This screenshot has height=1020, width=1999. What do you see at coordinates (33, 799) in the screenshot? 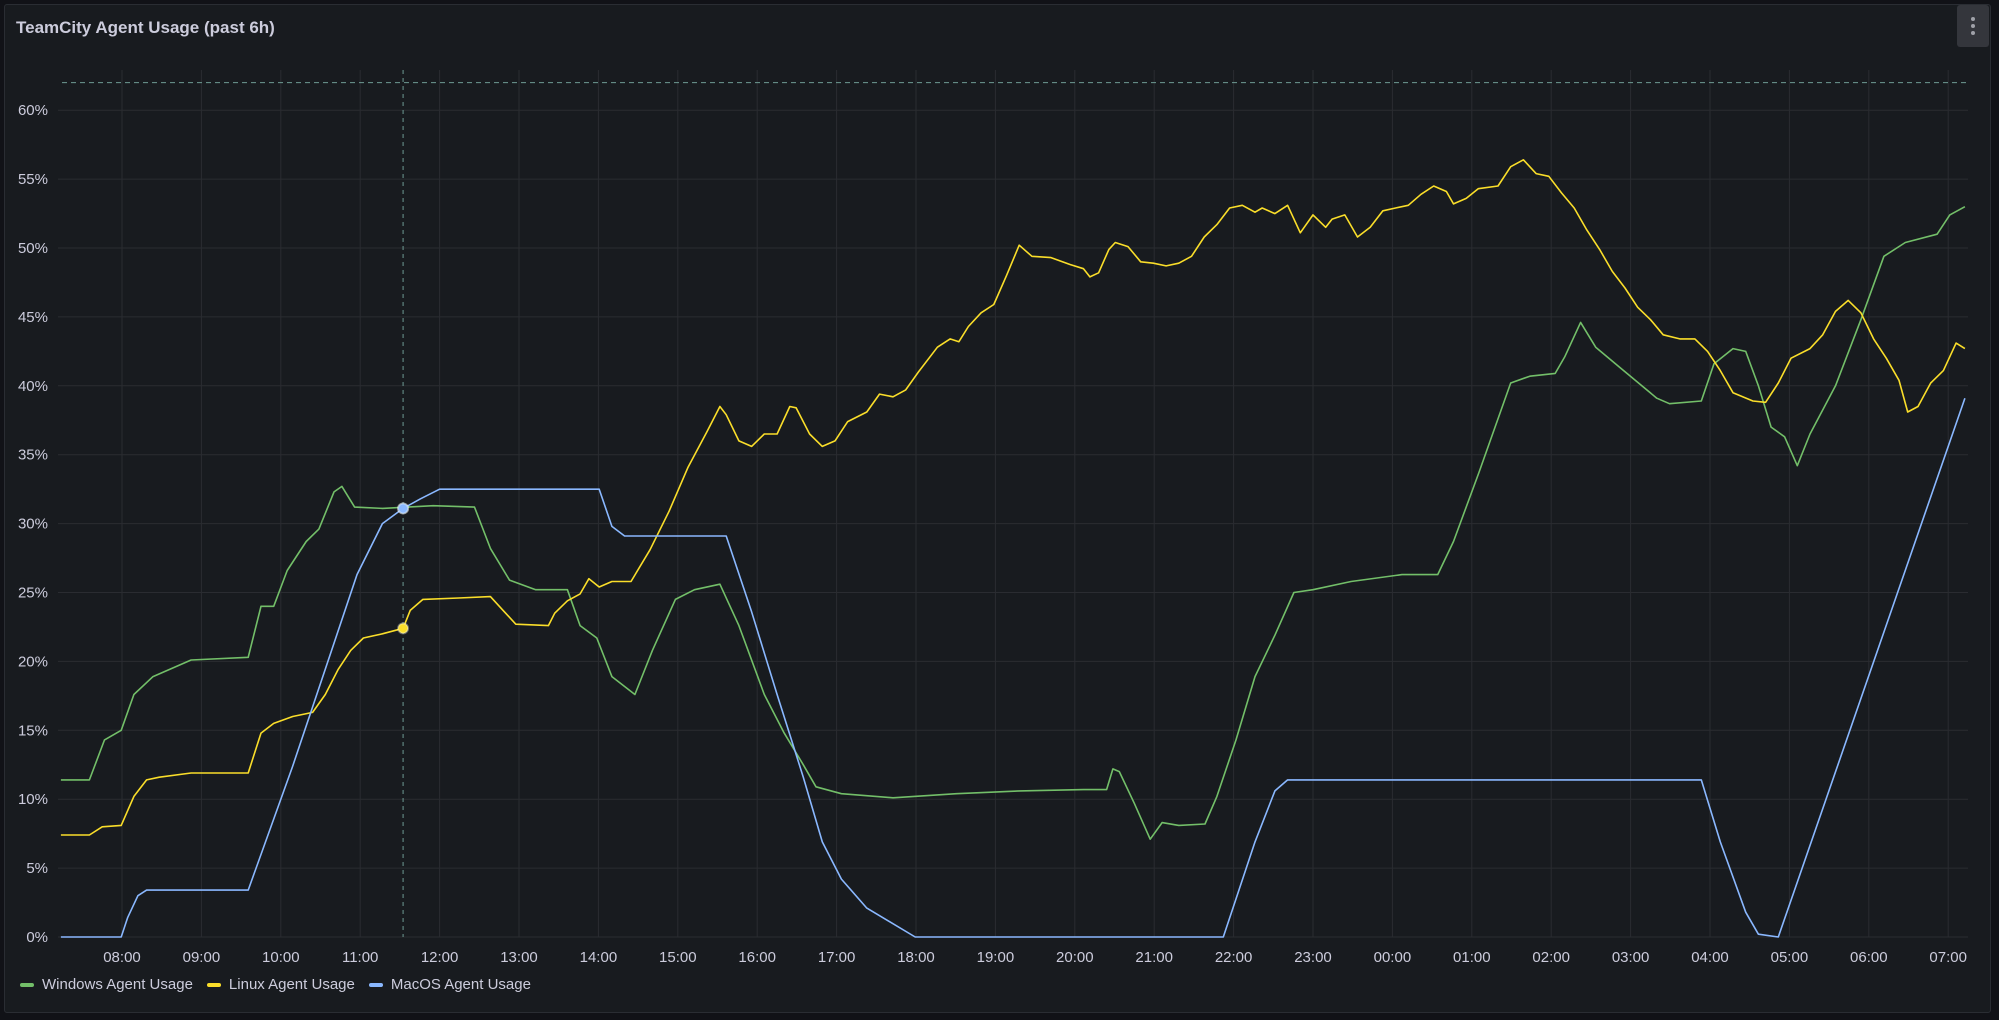
I see `y-tick-label: 10%` at bounding box center [33, 799].